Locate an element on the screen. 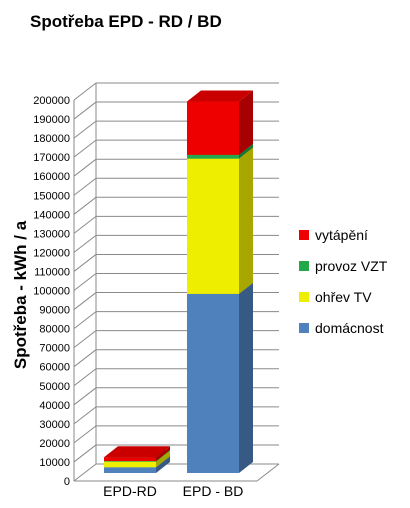  y-tick-label: 70000 is located at coordinates (54, 349).